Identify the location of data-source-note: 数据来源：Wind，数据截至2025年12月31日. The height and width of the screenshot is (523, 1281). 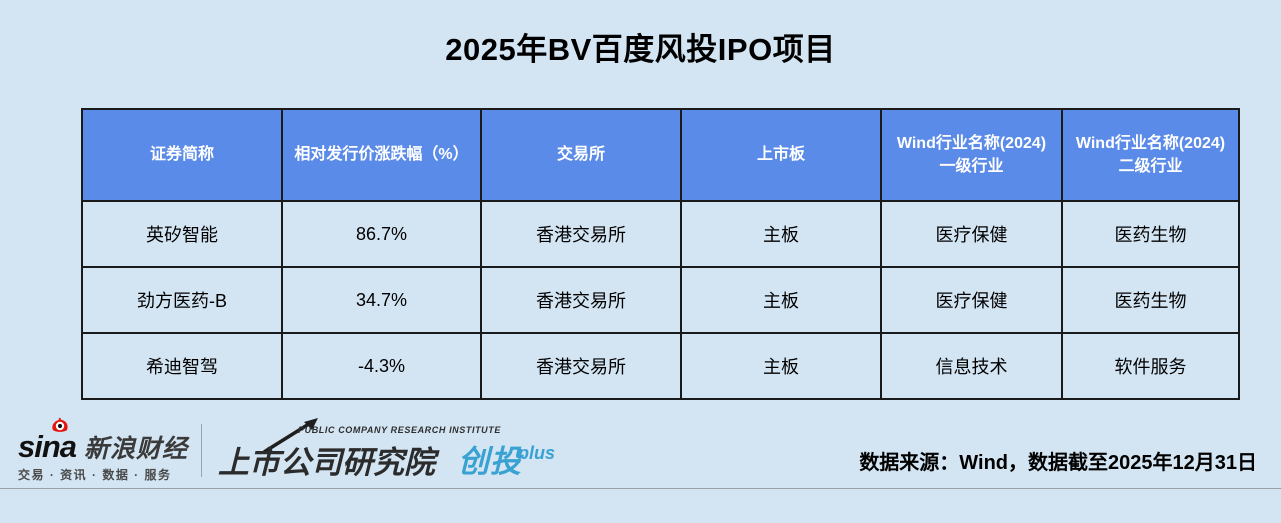
(1058, 463).